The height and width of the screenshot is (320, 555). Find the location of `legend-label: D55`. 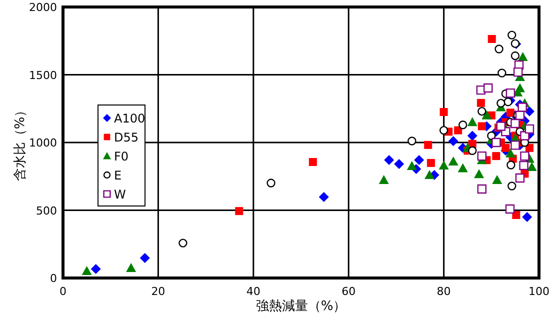

legend-label: D55 is located at coordinates (126, 137).